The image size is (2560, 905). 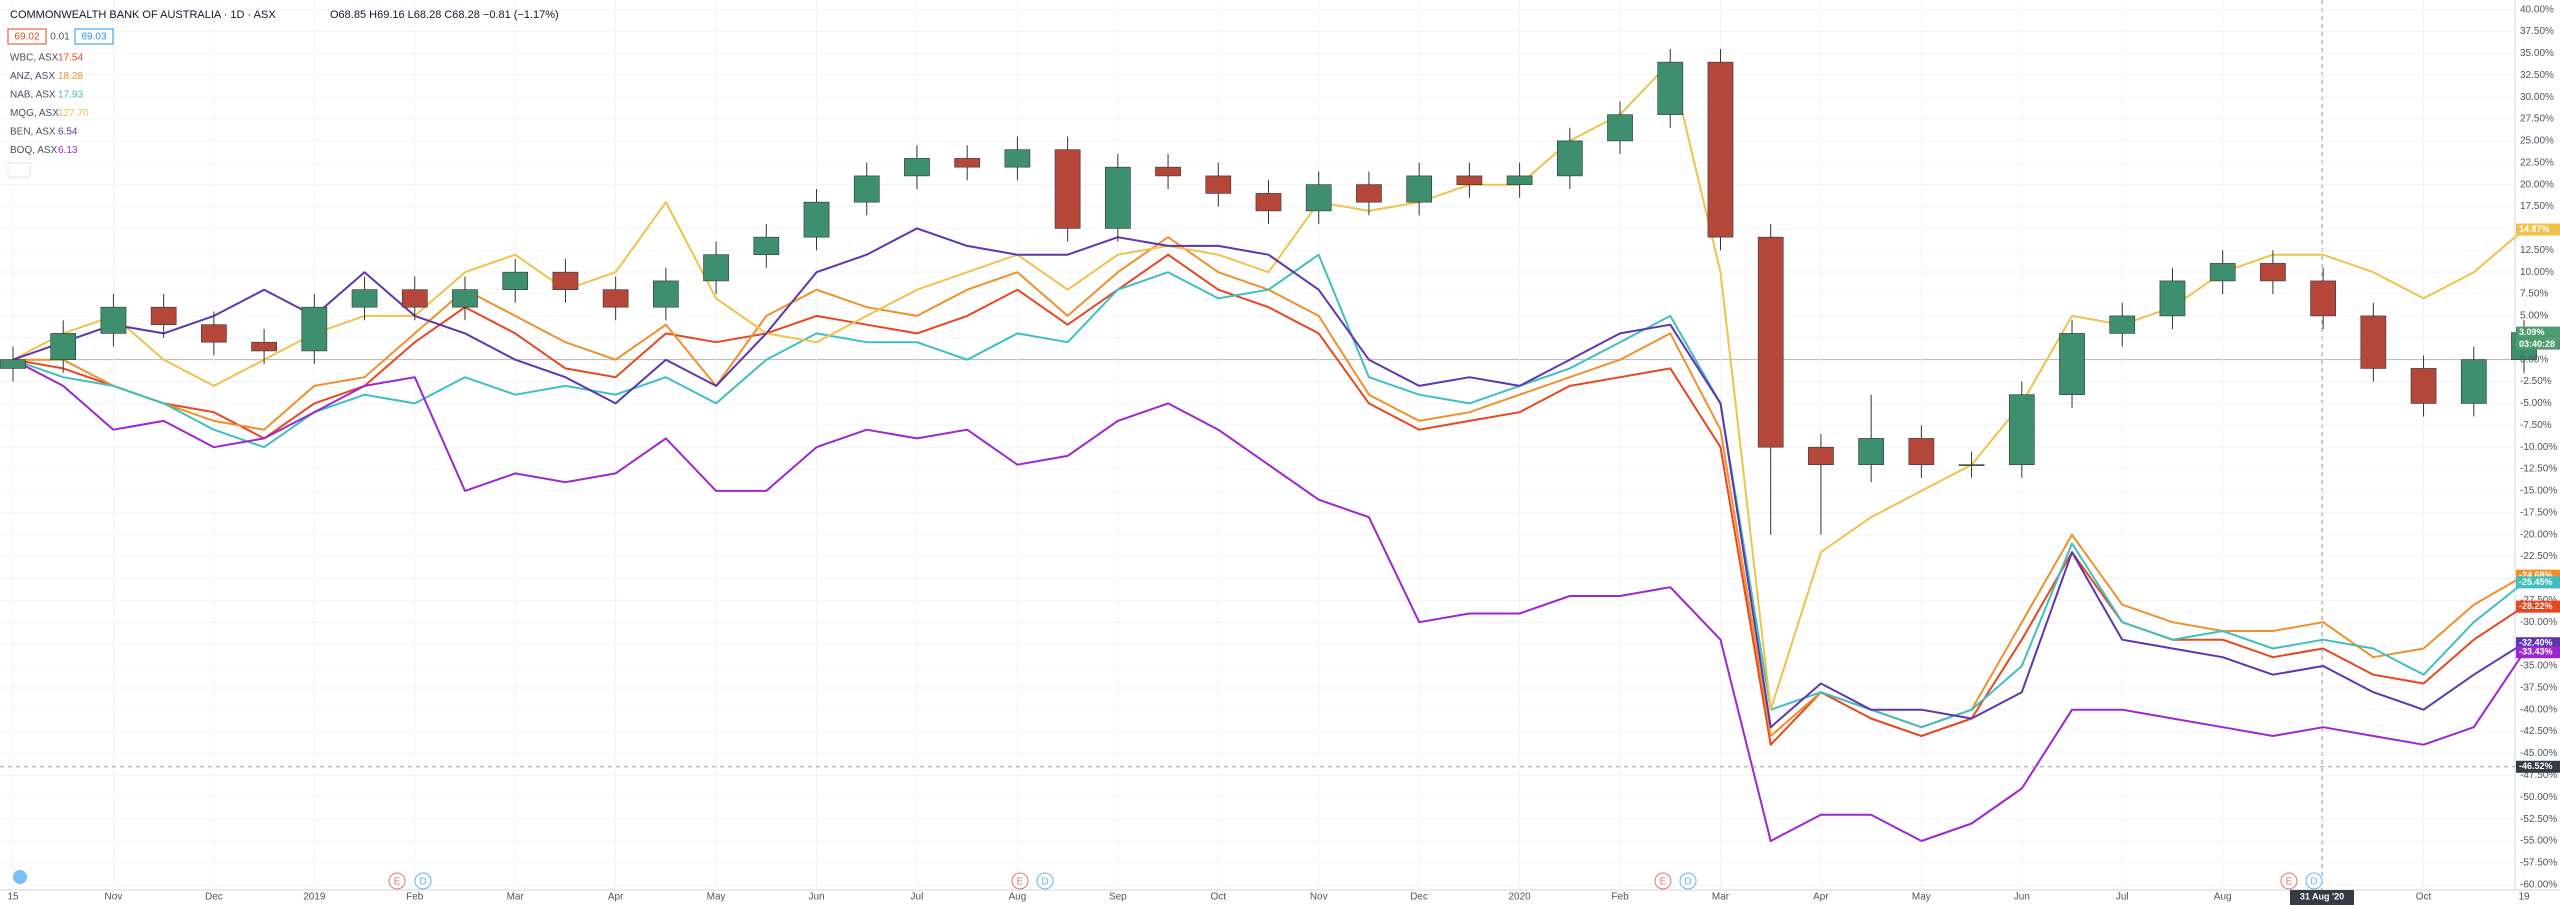 What do you see at coordinates (2538, 753) in the screenshot?
I see `y-tick-label: -45.00%` at bounding box center [2538, 753].